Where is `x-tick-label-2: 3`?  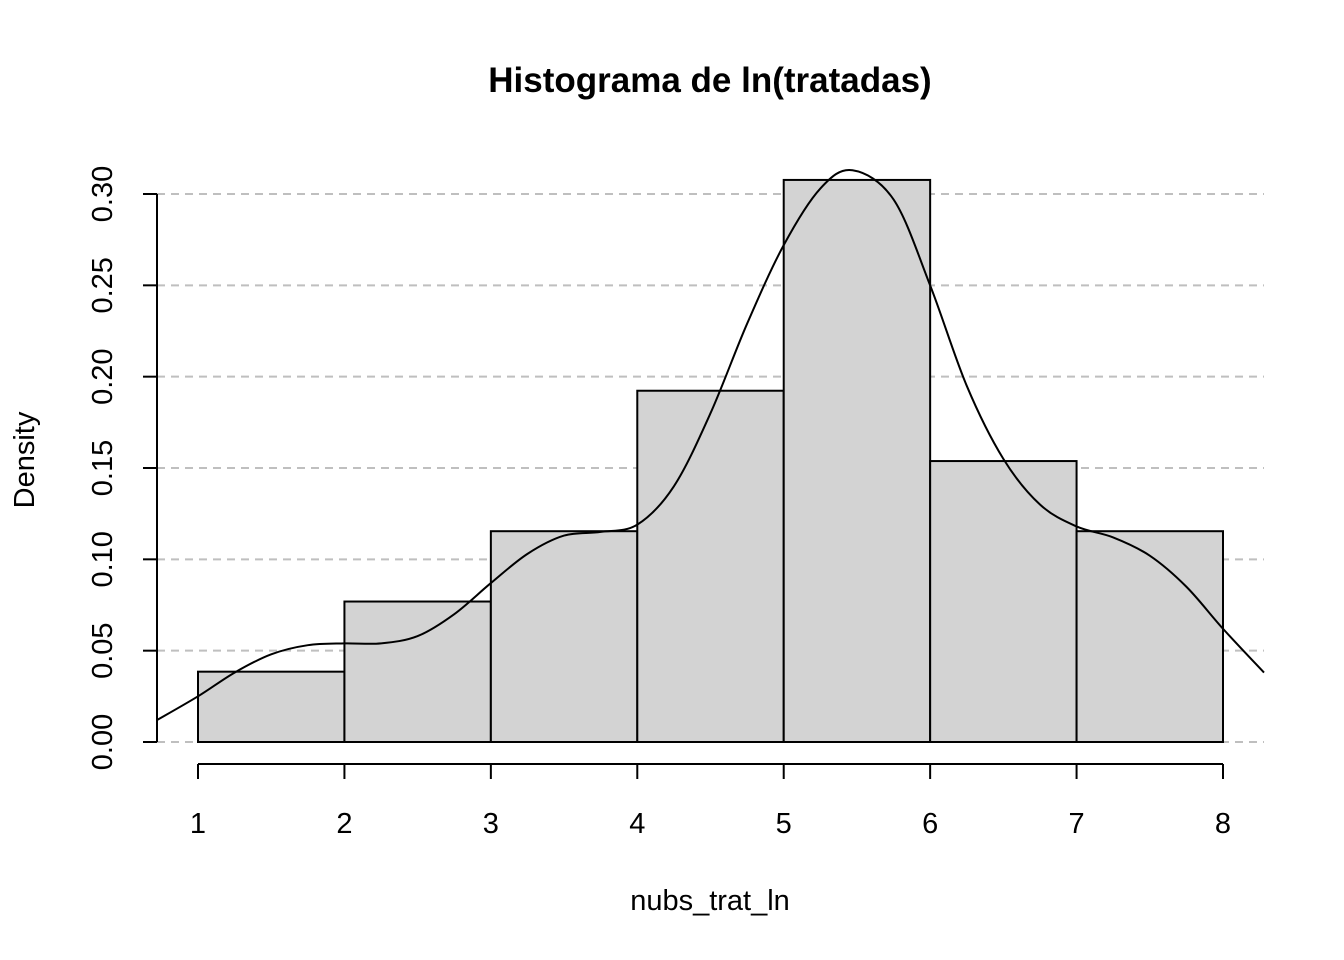 x-tick-label-2: 3 is located at coordinates (491, 824).